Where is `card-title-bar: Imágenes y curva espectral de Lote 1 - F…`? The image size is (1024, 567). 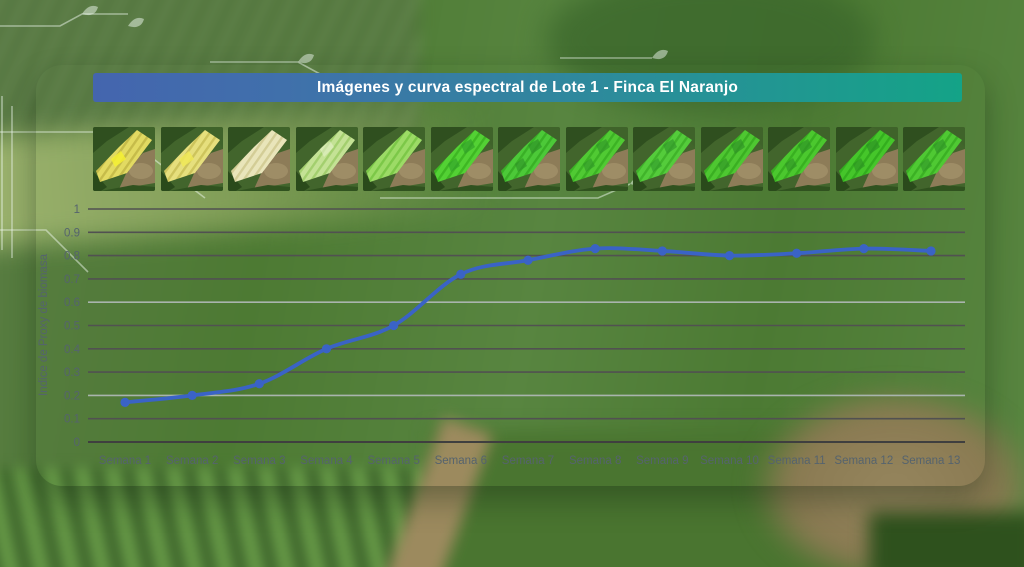
card-title-bar: Imágenes y curva espectral de Lote 1 - F… is located at coordinates (527, 87).